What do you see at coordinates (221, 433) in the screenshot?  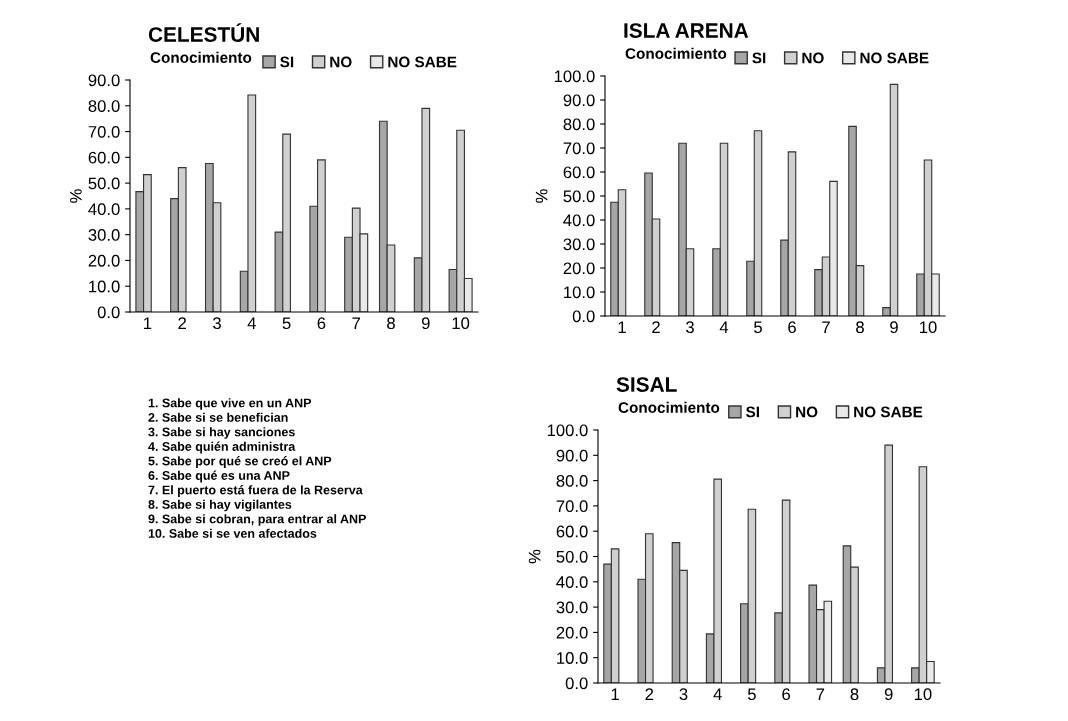 I see `text: 3. Sabe si hay sanciones` at bounding box center [221, 433].